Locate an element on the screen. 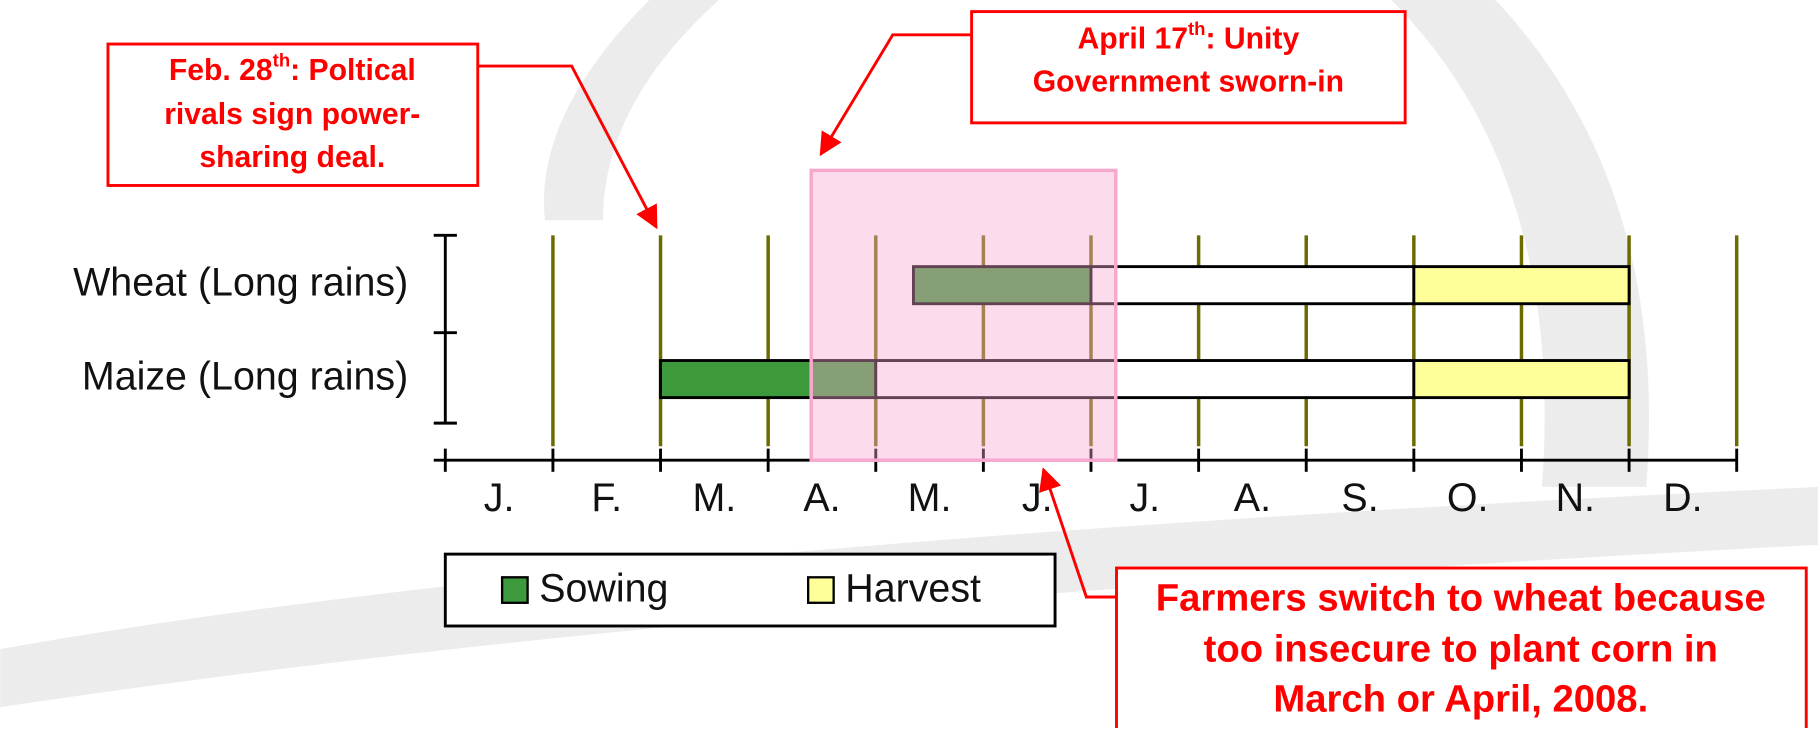 This screenshot has width=1818, height=733. x-tick-label: F. is located at coordinates (606, 498).